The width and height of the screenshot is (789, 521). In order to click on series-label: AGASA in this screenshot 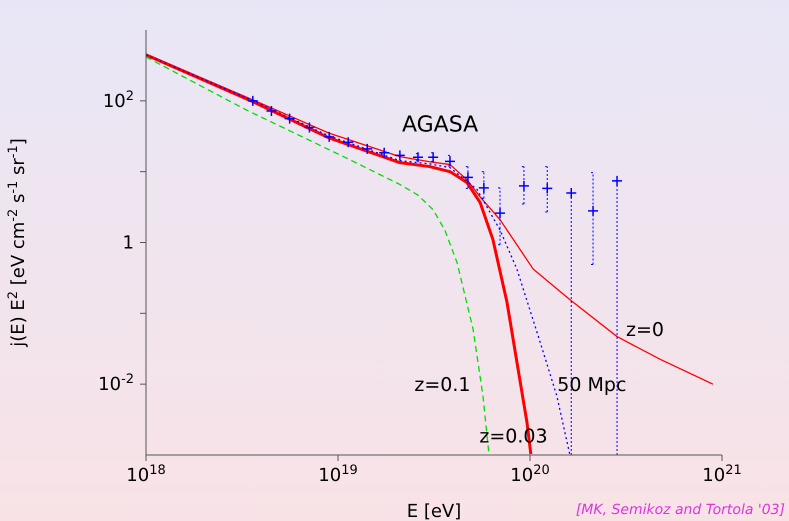, I will do `click(440, 125)`.